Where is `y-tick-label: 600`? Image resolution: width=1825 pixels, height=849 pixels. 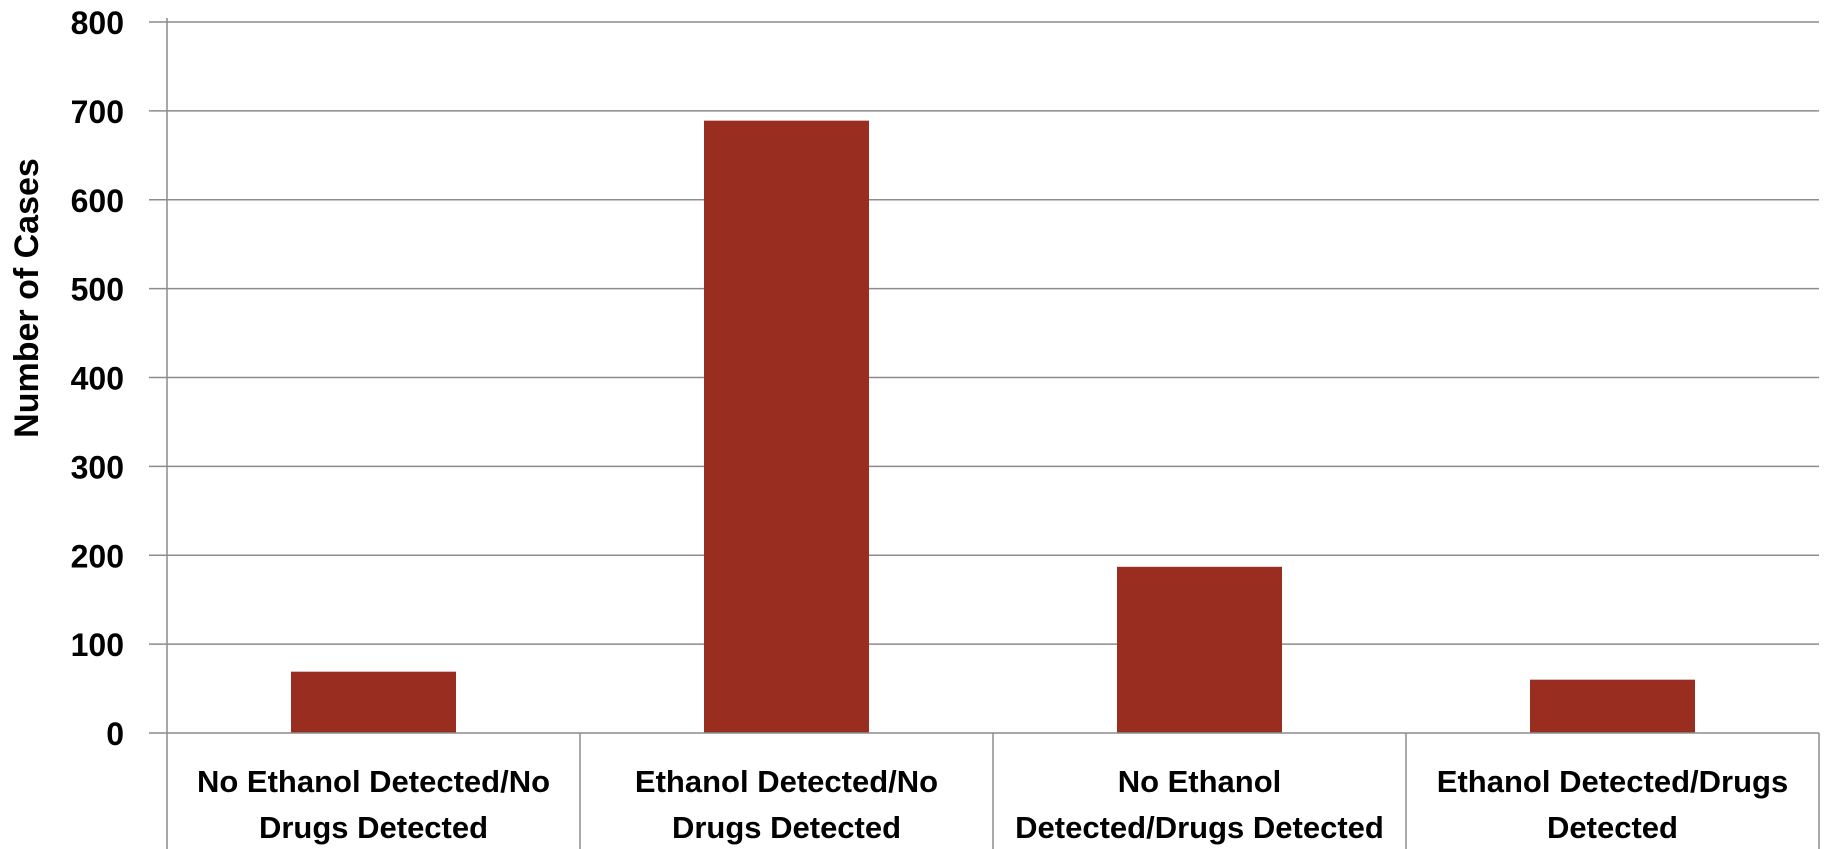
y-tick-label: 600 is located at coordinates (97, 201).